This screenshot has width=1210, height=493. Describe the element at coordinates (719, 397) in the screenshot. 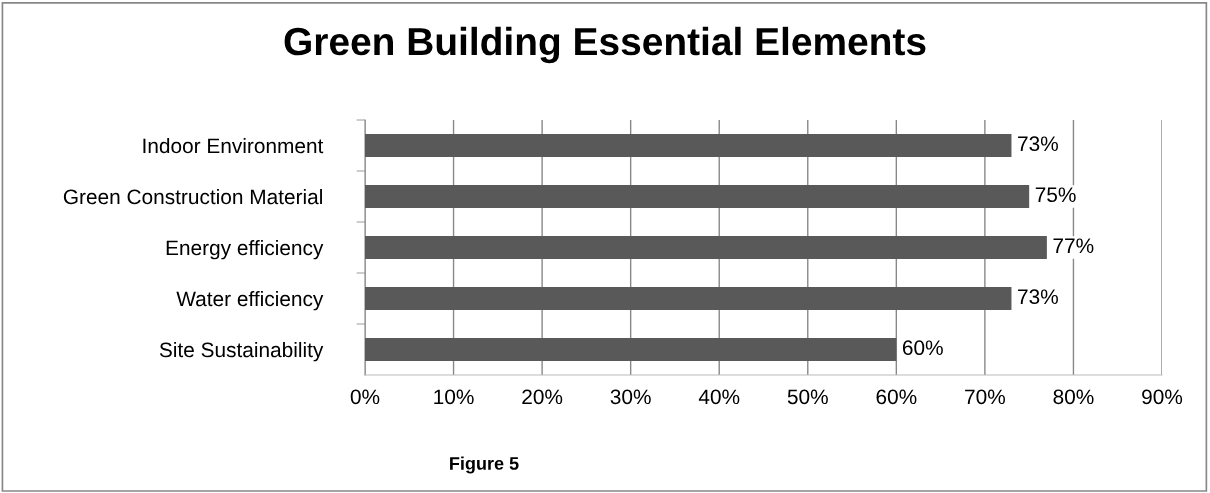

I see `x-tick-label: 40%` at that location.